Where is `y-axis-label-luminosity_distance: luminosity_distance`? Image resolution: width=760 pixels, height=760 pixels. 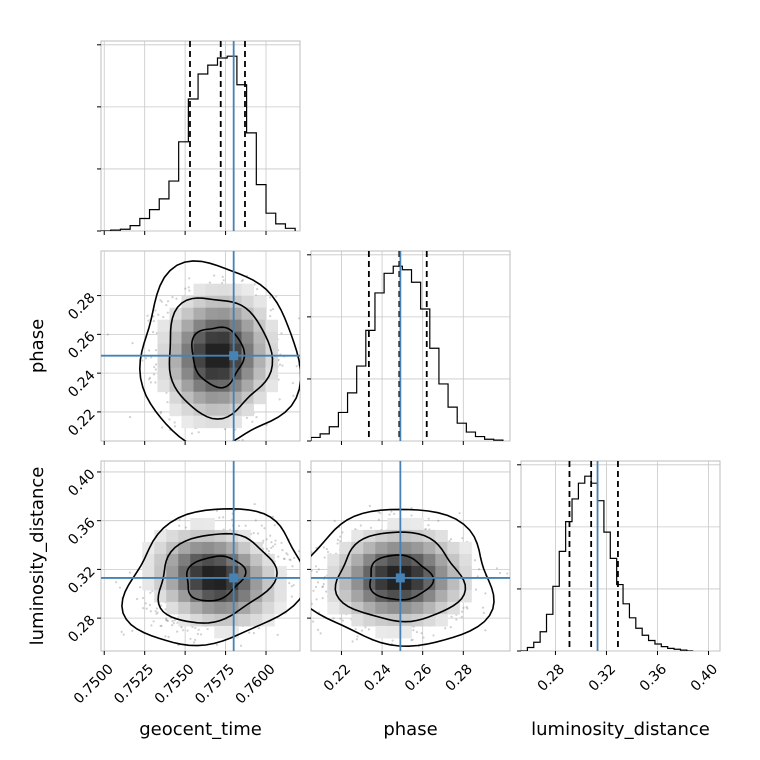
y-axis-label-luminosity_distance: luminosity_distance is located at coordinates (37, 556).